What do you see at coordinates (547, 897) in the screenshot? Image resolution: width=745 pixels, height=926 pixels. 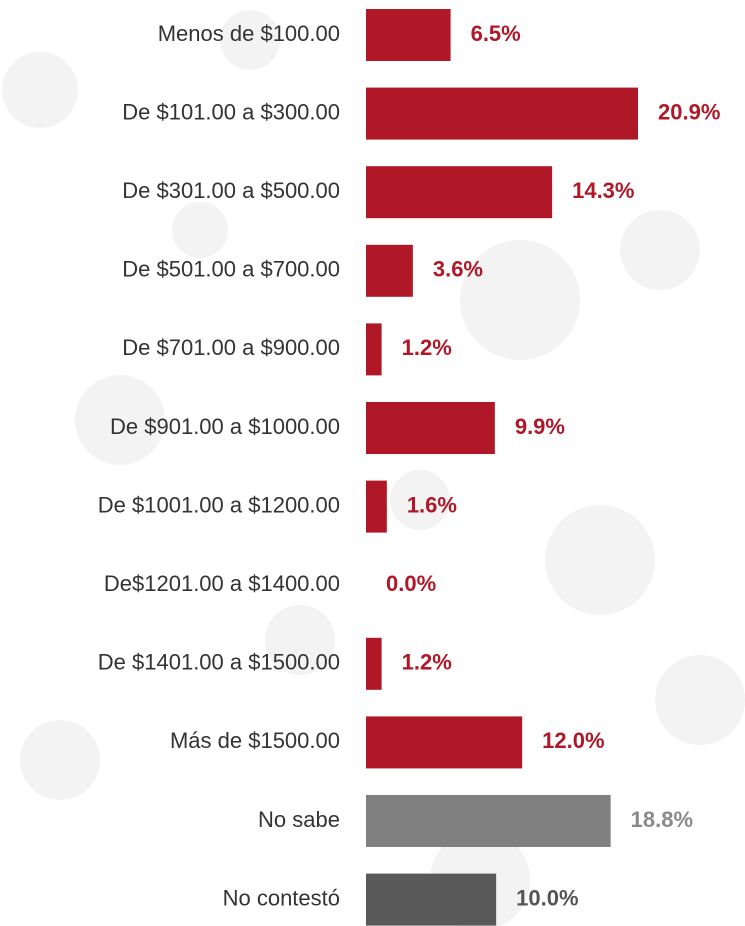 I see `value-label: 10.0%` at bounding box center [547, 897].